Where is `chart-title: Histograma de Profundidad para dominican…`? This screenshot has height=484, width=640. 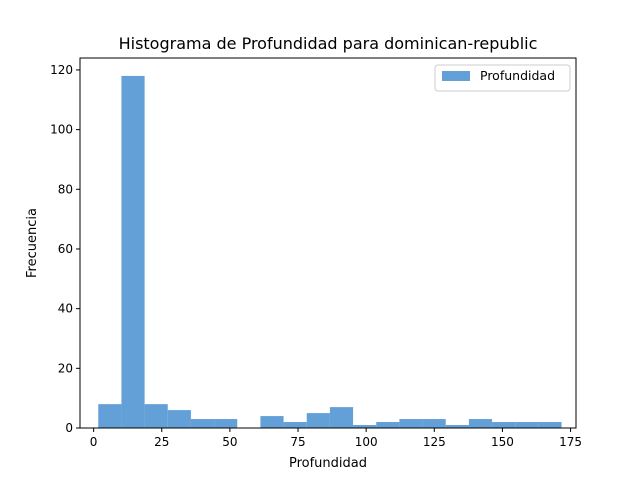 chart-title: Histograma de Profundidad para dominican… is located at coordinates (328, 43).